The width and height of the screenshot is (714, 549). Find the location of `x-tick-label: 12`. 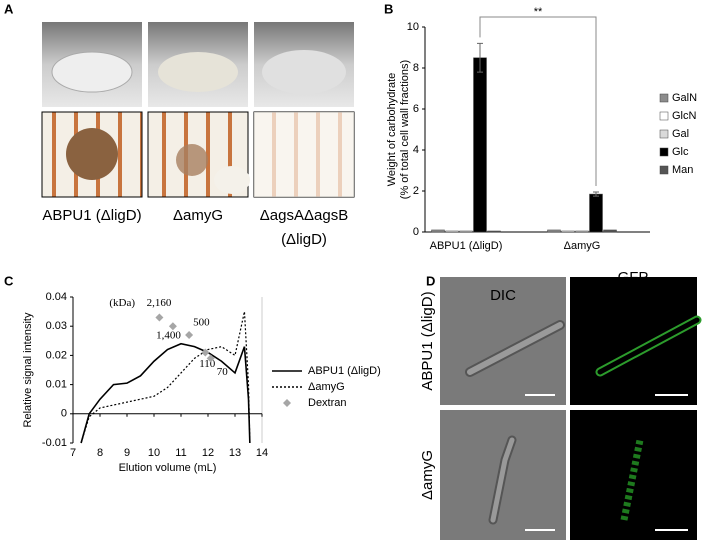

x-tick-label: 12 is located at coordinates (208, 453).